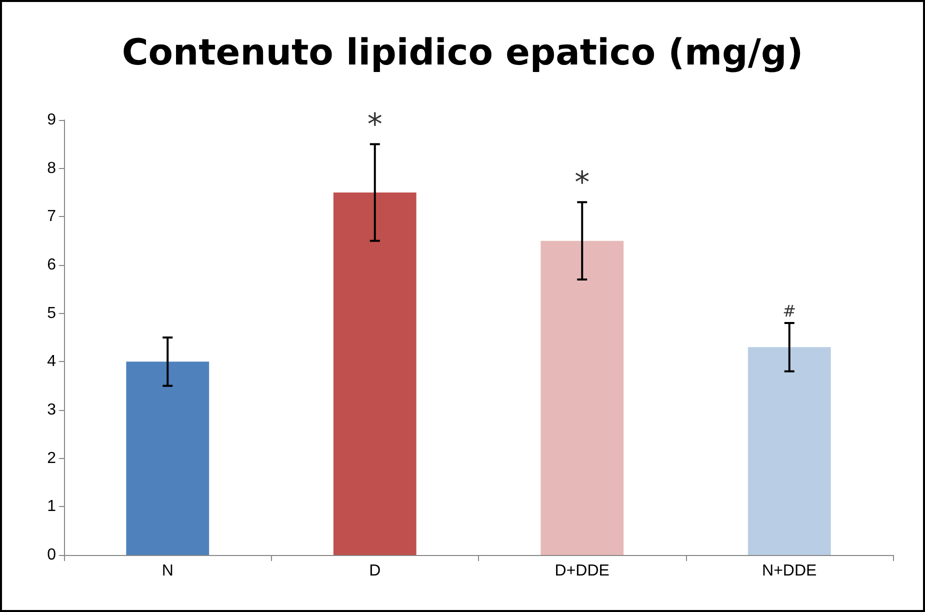 This screenshot has width=925, height=612. Describe the element at coordinates (51, 555) in the screenshot. I see `y-tick-label: 0` at that location.